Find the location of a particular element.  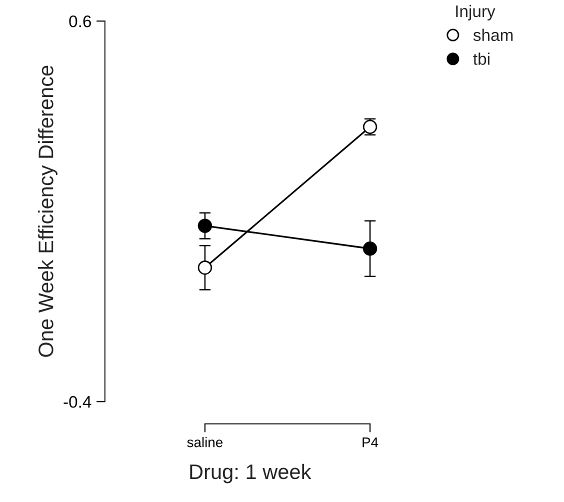

x-tick-label: saline is located at coordinates (204, 442).